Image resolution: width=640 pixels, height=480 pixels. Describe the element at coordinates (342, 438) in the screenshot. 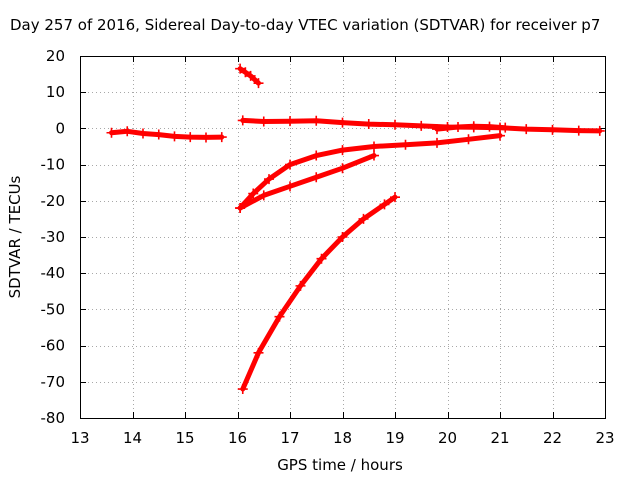

I see `x-tick-label: 18` at that location.